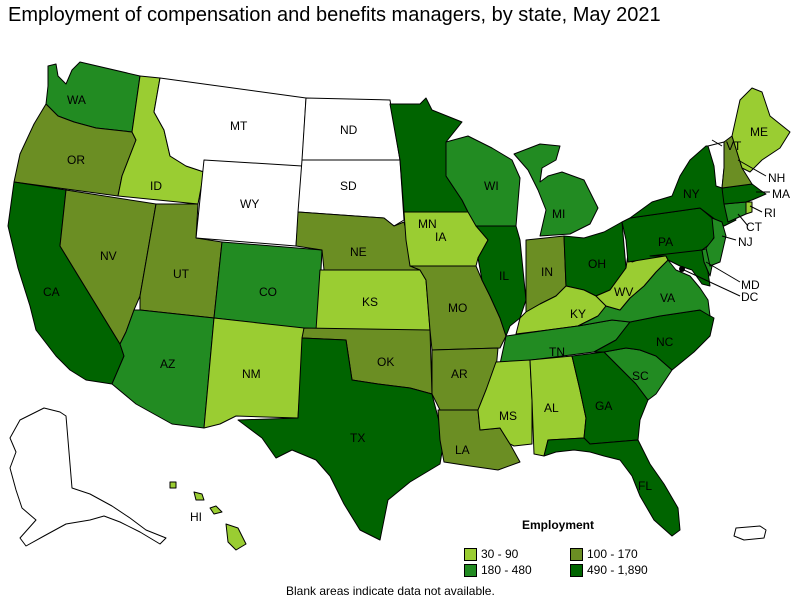 The width and height of the screenshot is (800, 600). Describe the element at coordinates (547, 272) in the screenshot. I see `label-IN: IN` at that location.